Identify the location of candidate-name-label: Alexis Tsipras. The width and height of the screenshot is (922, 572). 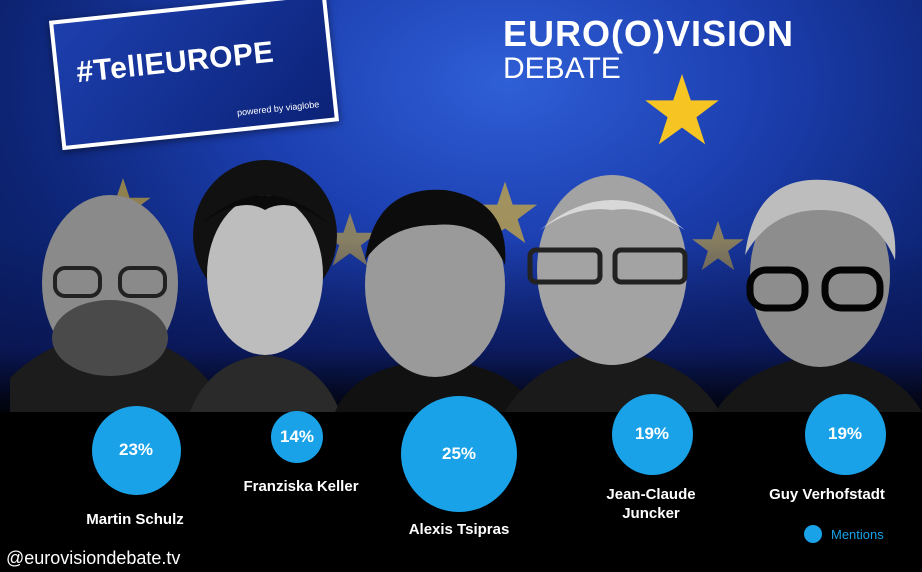
(459, 529).